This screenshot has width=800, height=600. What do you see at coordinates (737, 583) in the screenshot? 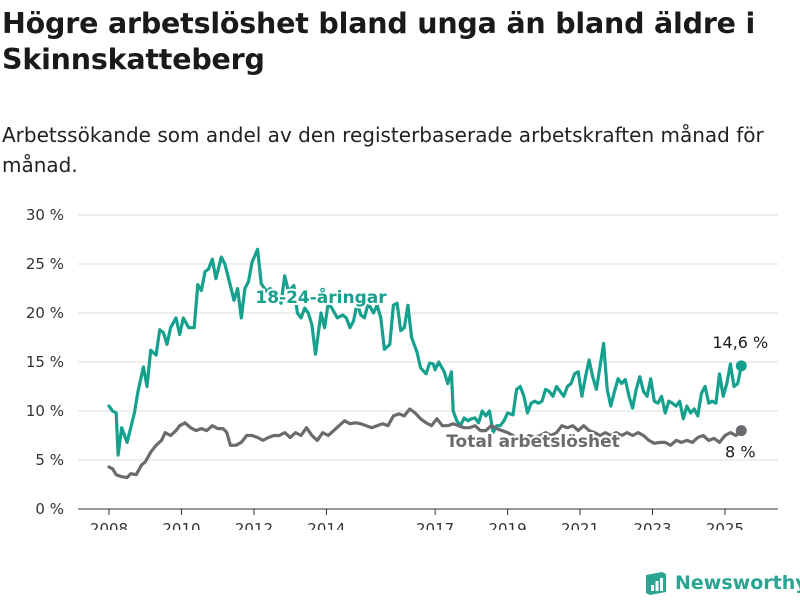
I see `brand-name: Newsworthy` at bounding box center [737, 583].